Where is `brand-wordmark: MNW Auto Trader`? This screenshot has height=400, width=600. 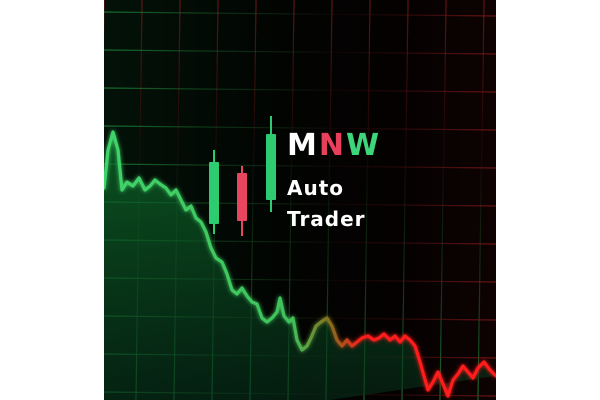
brand-wordmark: MNW Auto Trader is located at coordinates (333, 179).